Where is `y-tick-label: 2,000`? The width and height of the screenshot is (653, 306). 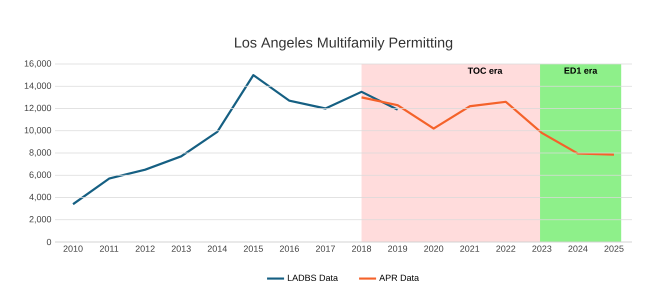 y-tick-label: 2,000 is located at coordinates (40, 220).